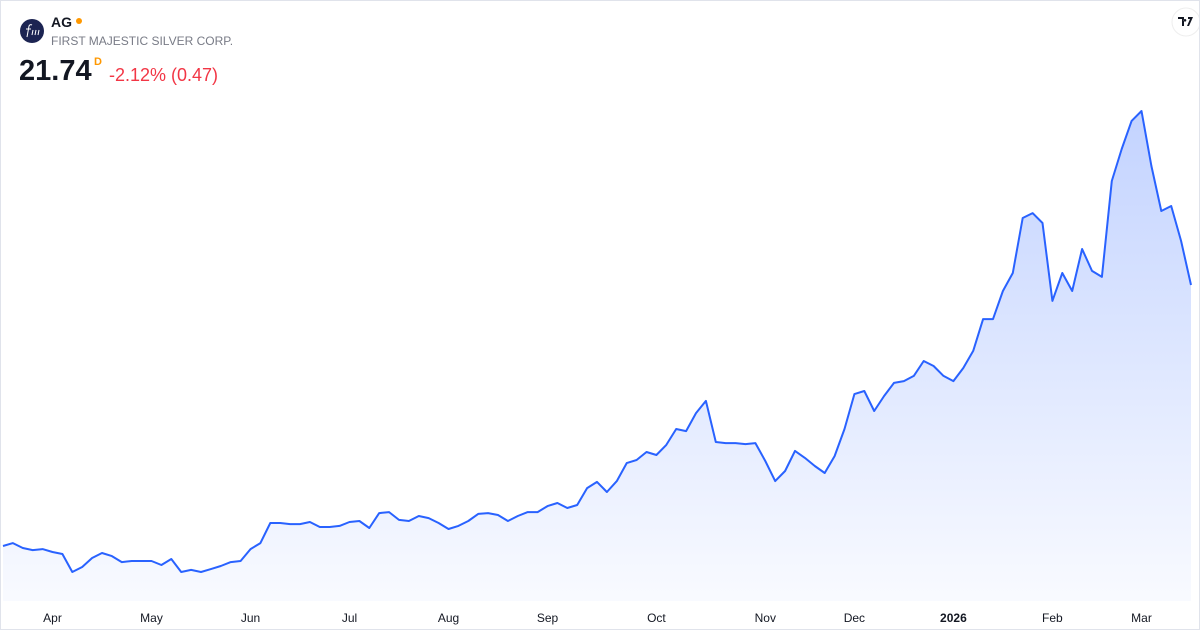 This screenshot has height=630, width=1200. Describe the element at coordinates (55, 71) in the screenshot. I see `price: 21.74` at that location.